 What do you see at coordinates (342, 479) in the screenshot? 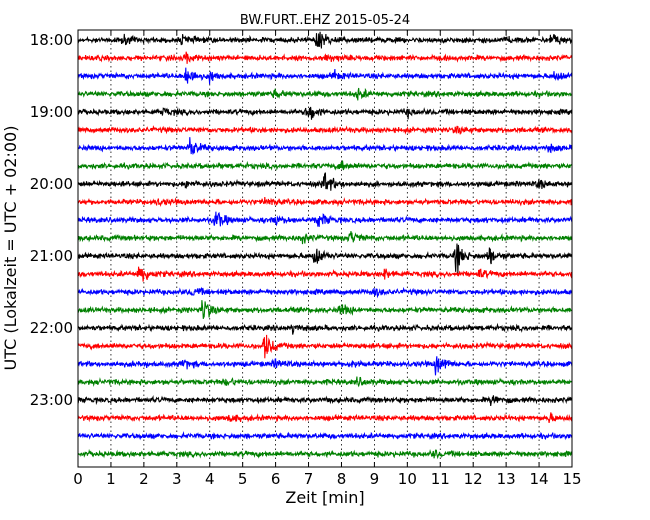
I see `x-tick-label-8: 8` at bounding box center [342, 479].